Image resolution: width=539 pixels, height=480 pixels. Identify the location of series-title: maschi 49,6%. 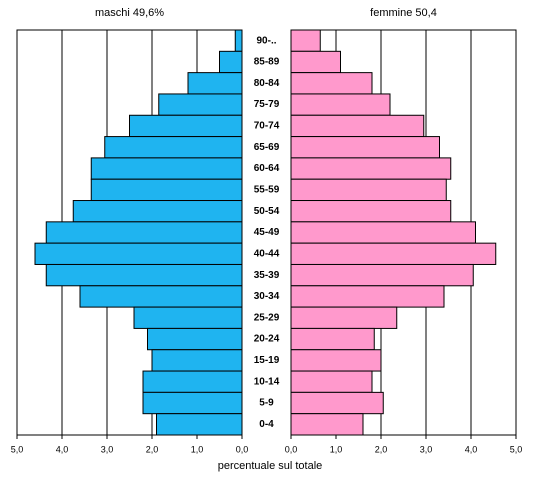
(129, 13).